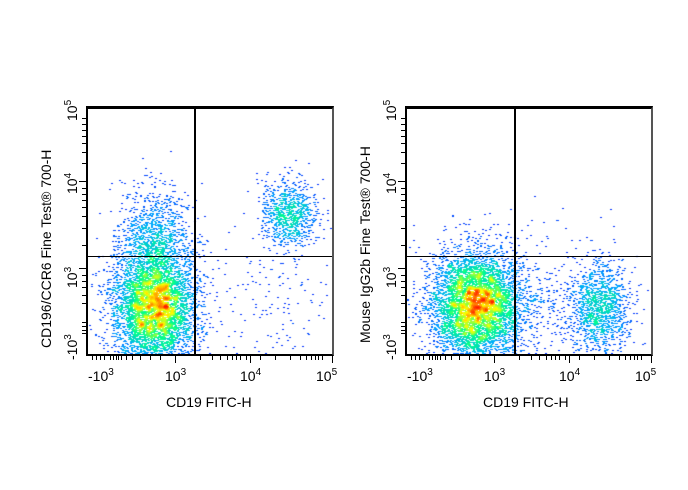 This screenshot has height=490, width=688. I want to click on x-tick-1000: 10³, so click(176, 375).